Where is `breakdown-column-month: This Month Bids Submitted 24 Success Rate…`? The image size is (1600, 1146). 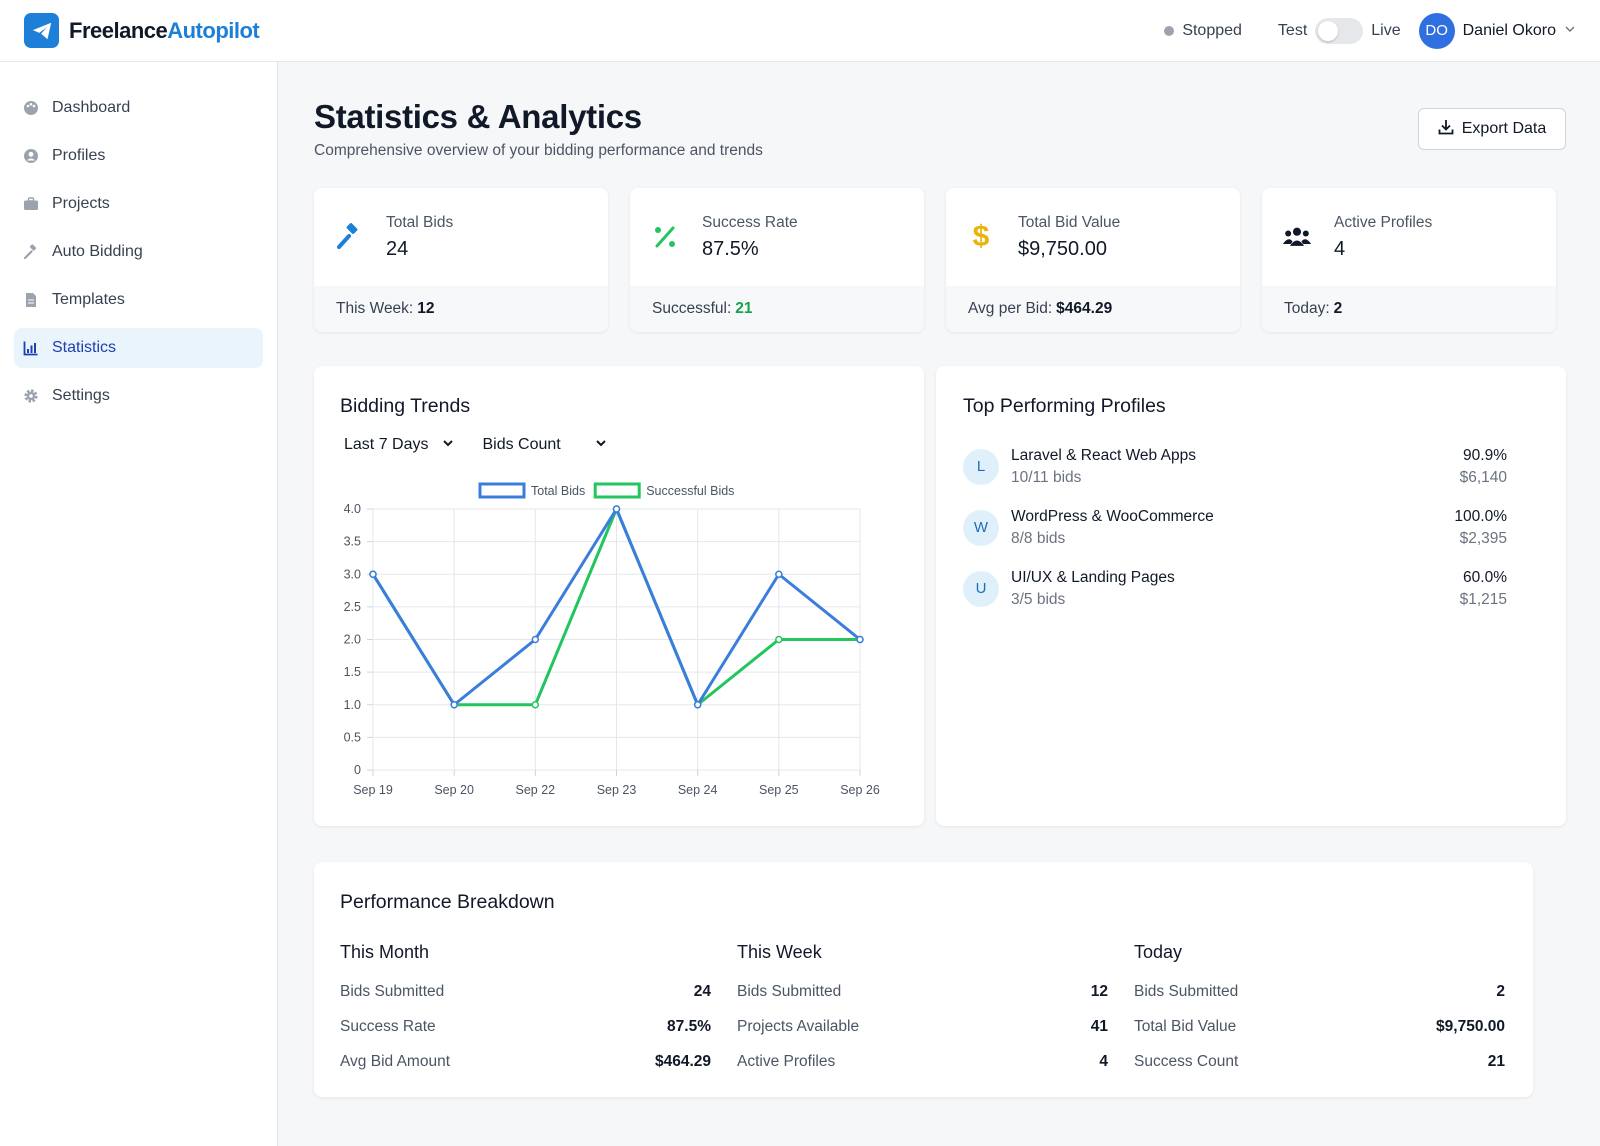 breakdown-column-month: This Month Bids Submitted 24 Success Rate… is located at coordinates (525, 1010).